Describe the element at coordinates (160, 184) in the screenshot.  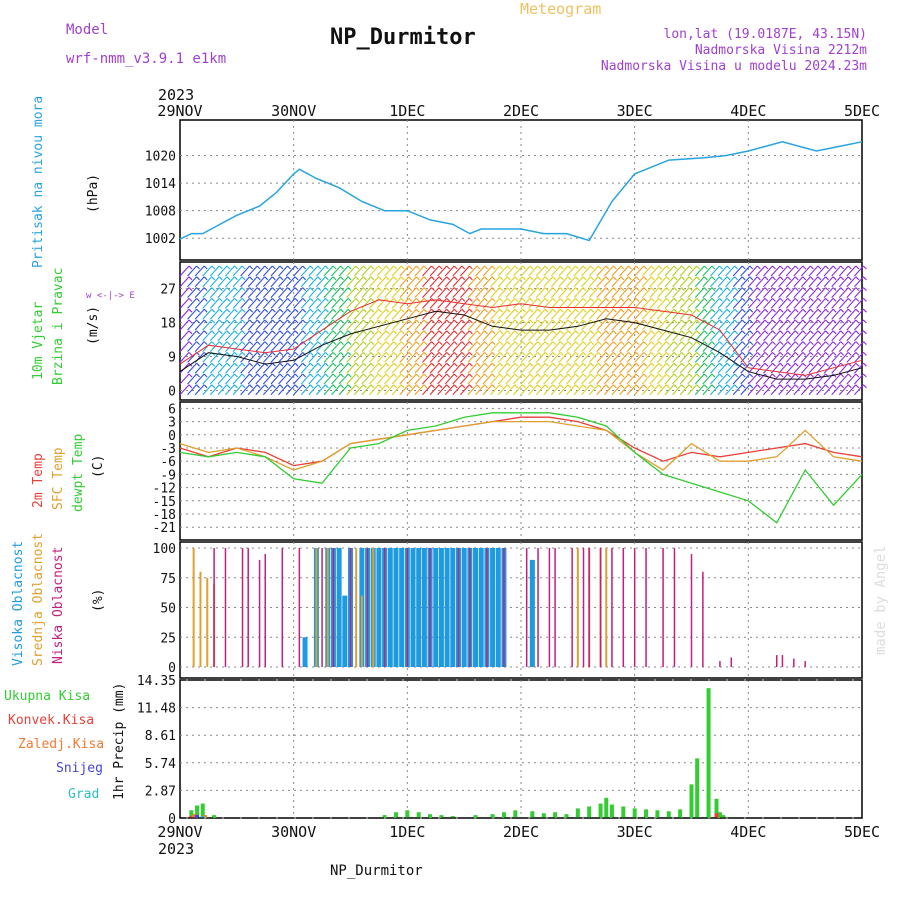
I see `y-tick-label: 1014` at that location.